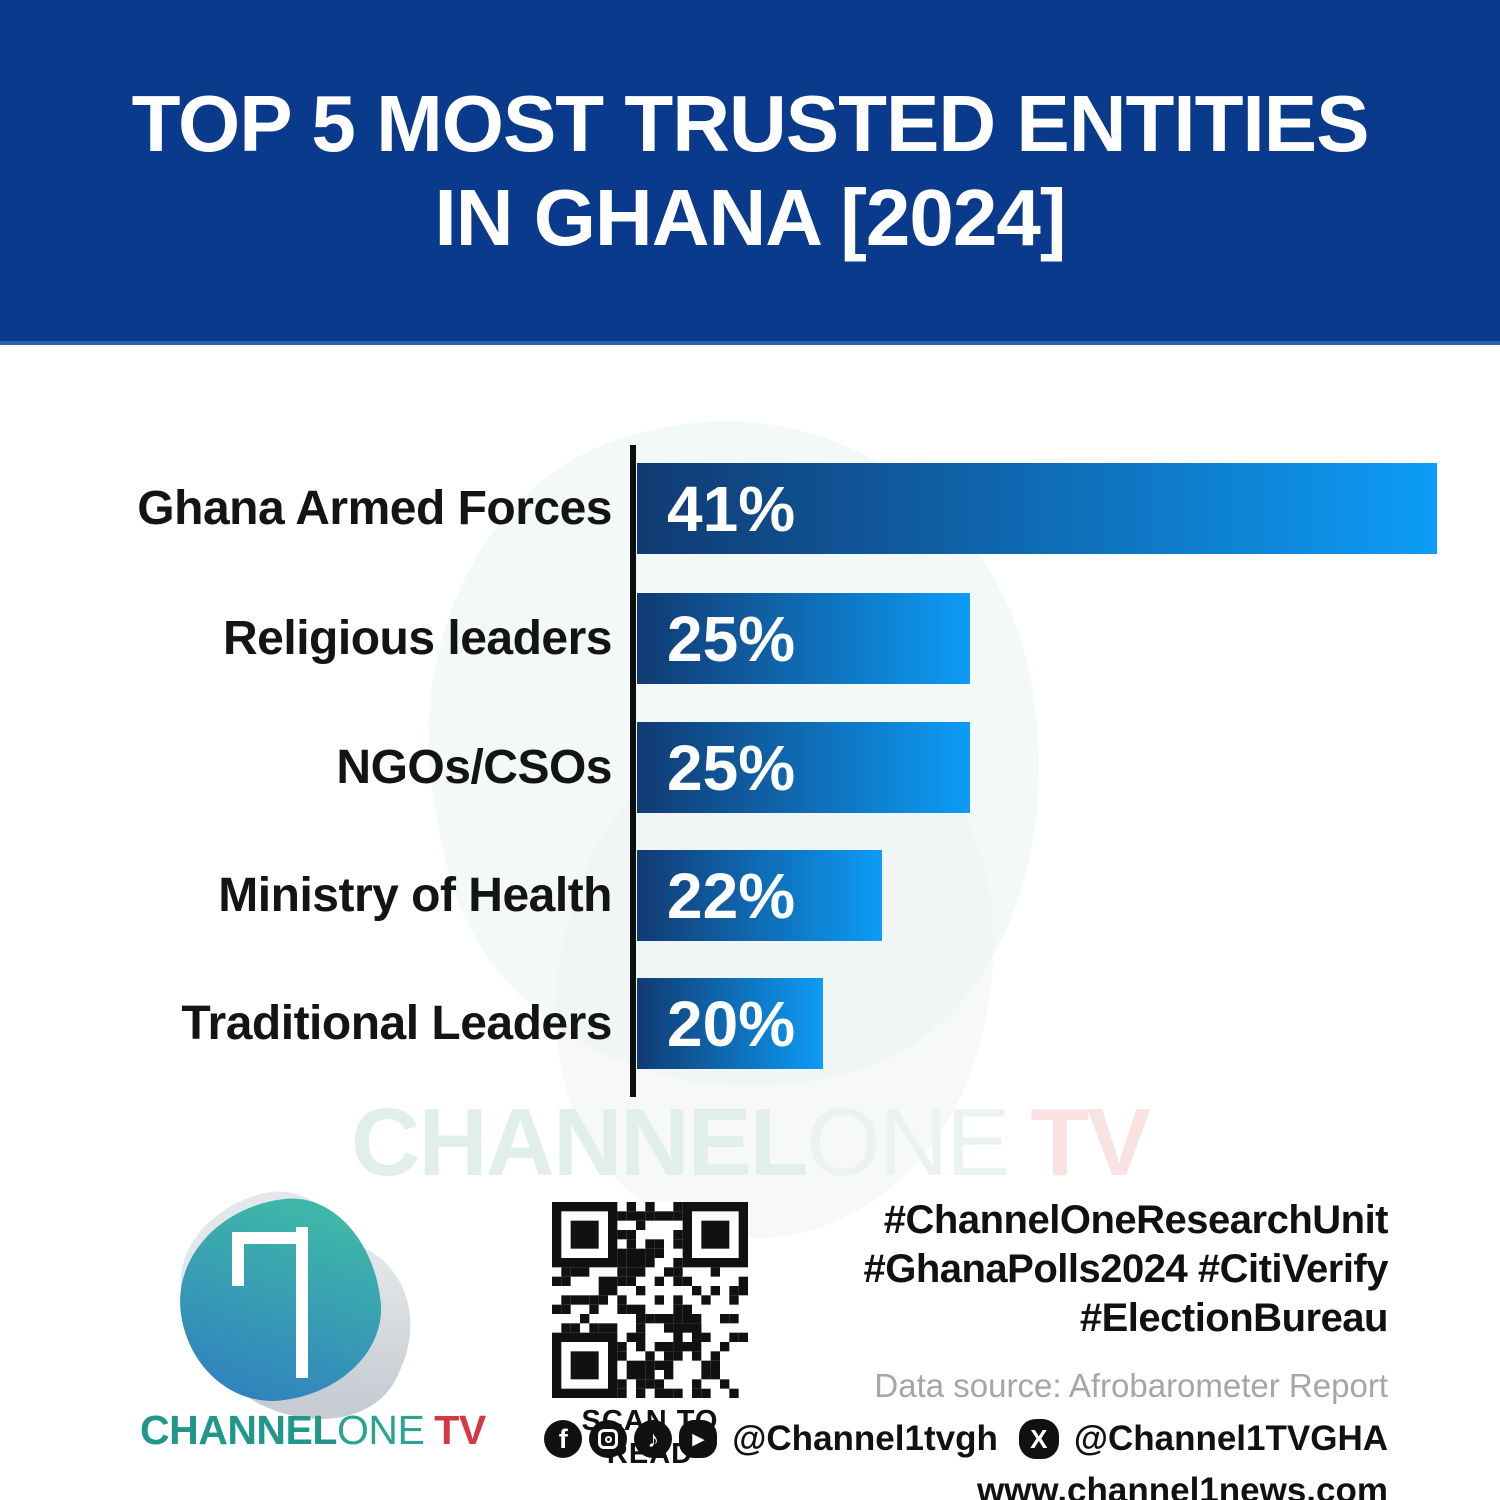 The height and width of the screenshot is (1500, 1500). I want to click on x-glyph: X, so click(1039, 1439).